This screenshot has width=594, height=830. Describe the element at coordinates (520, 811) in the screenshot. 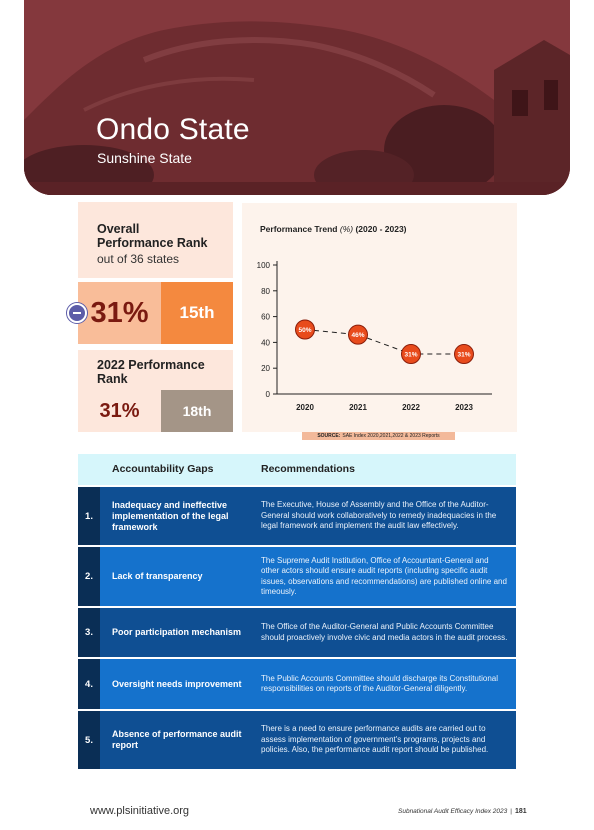

I see `page-number: 181` at that location.